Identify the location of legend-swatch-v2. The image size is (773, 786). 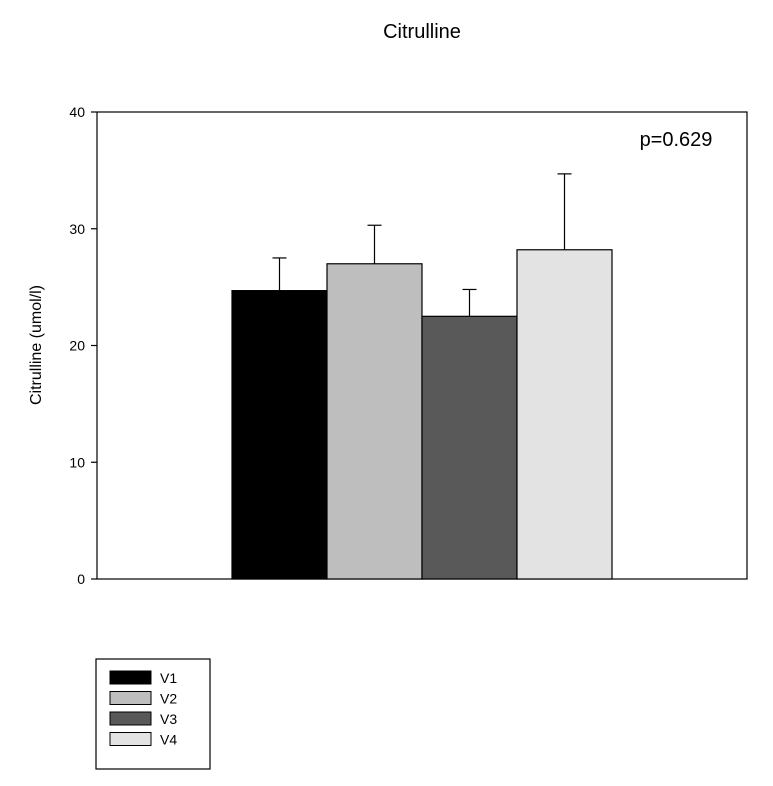
(130, 698).